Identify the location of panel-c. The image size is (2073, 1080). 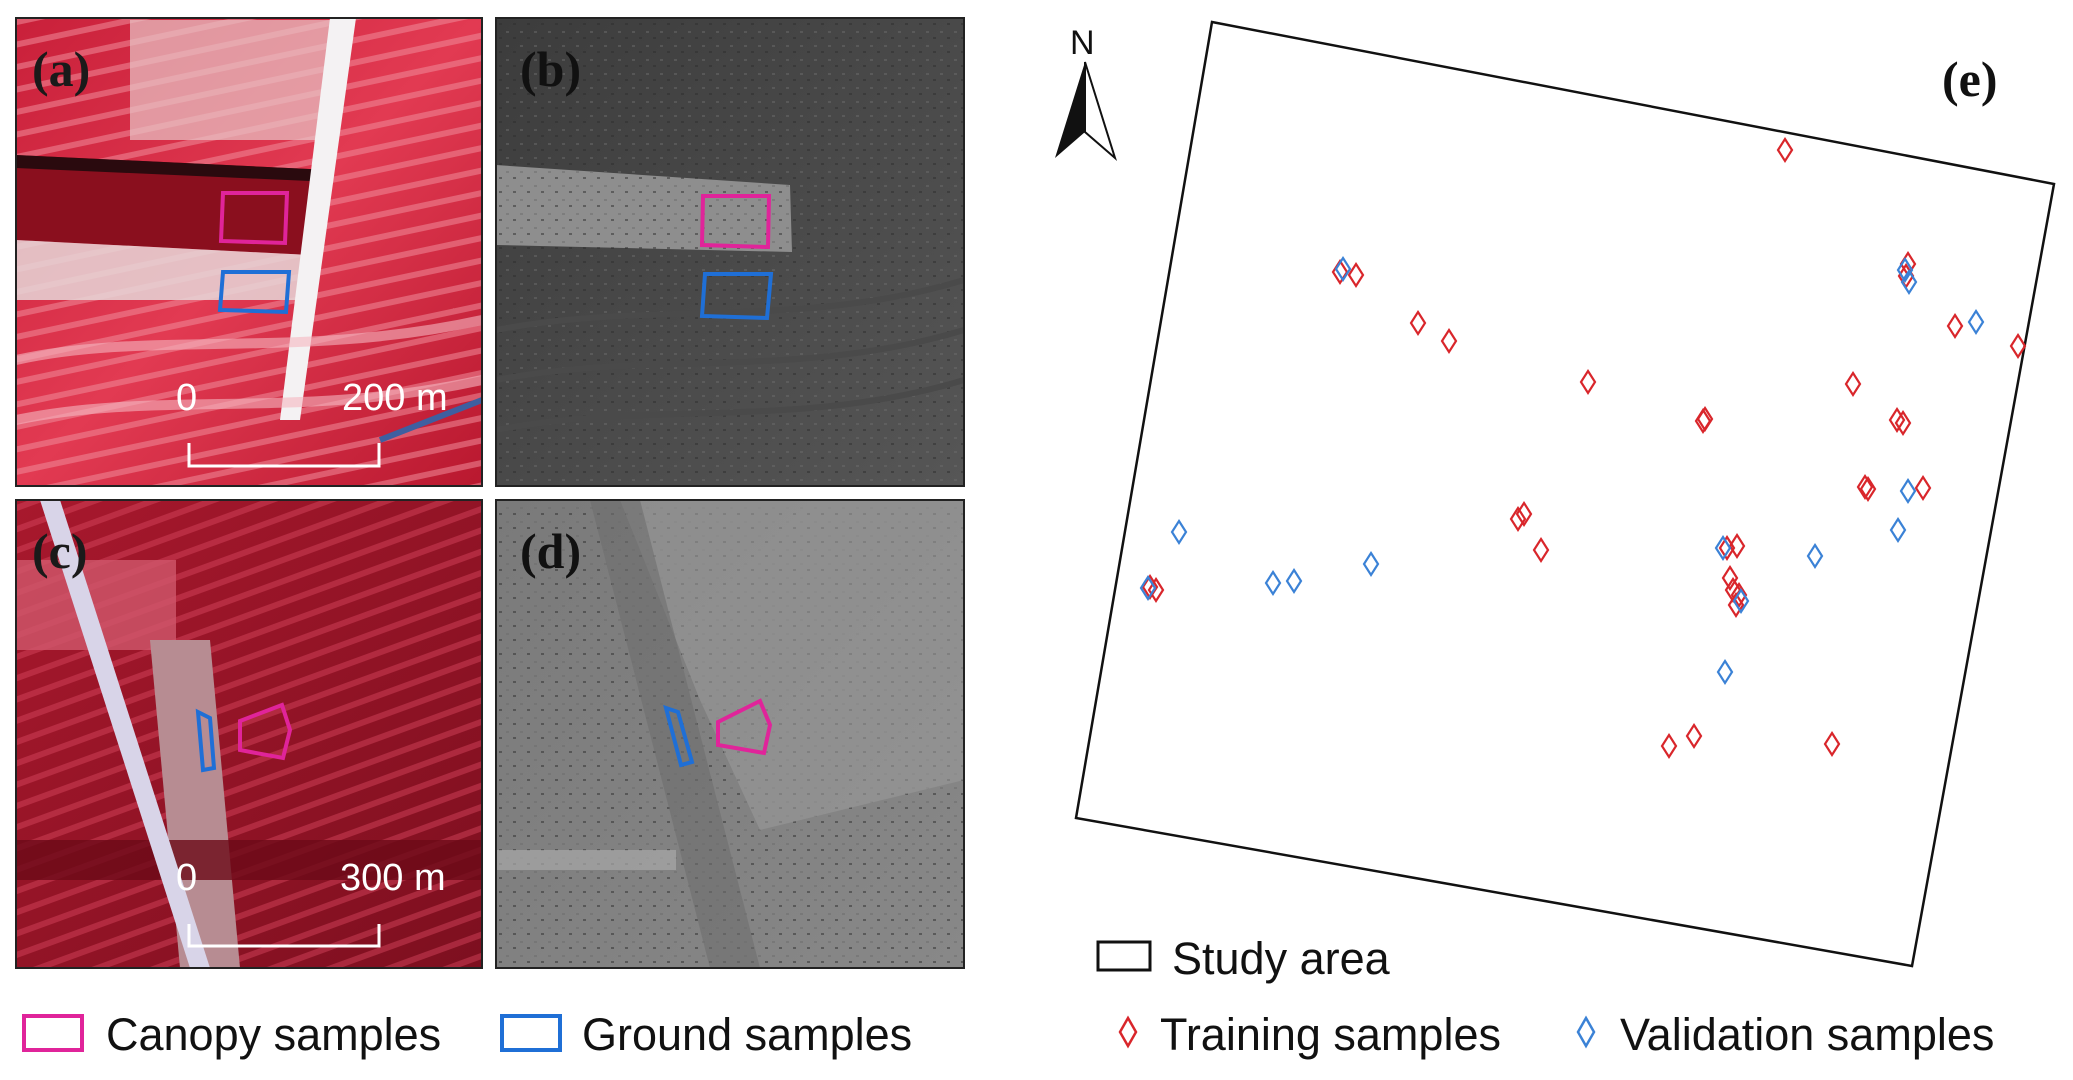
(249, 734).